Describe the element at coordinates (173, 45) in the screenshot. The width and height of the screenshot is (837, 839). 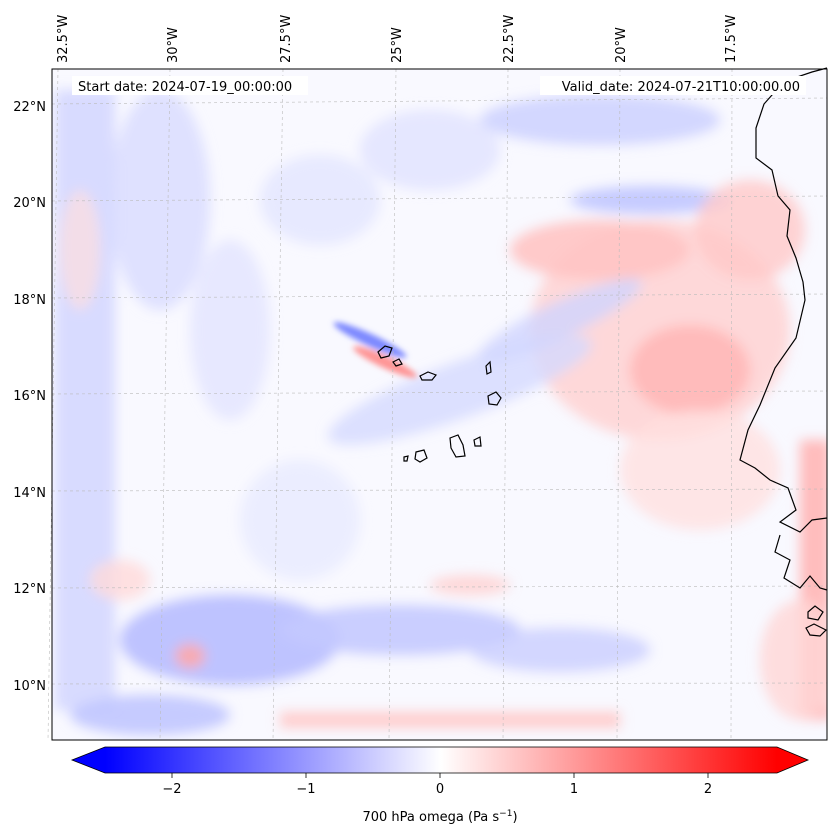
I see `lon-label: 30°W` at that location.